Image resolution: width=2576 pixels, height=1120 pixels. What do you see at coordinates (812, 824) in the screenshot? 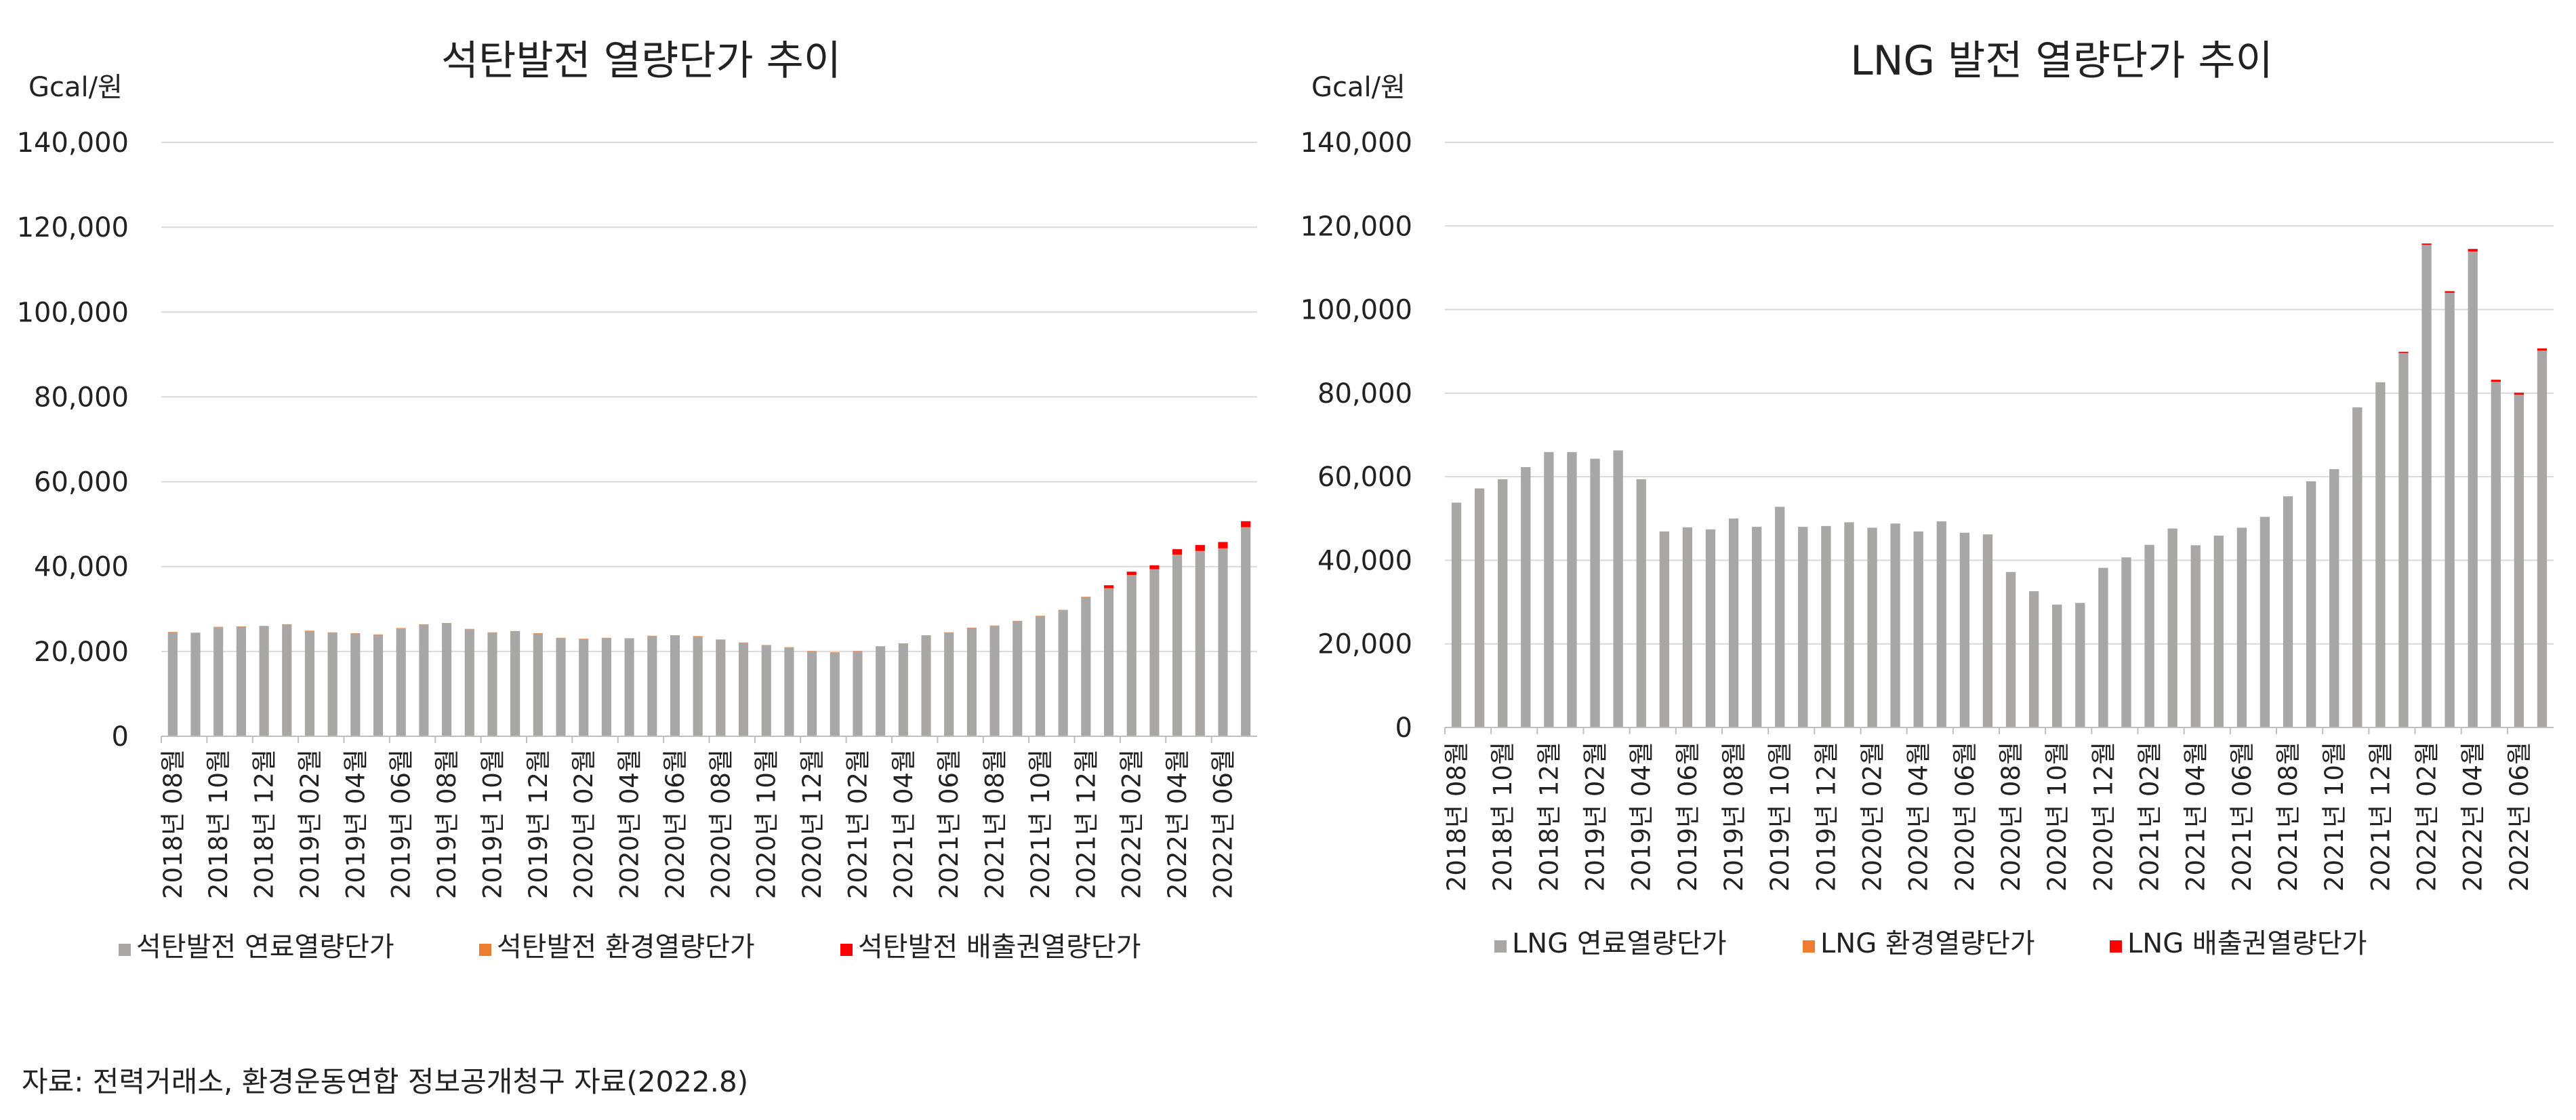
I see `x-tick-label: 2020년 12월` at bounding box center [812, 824].